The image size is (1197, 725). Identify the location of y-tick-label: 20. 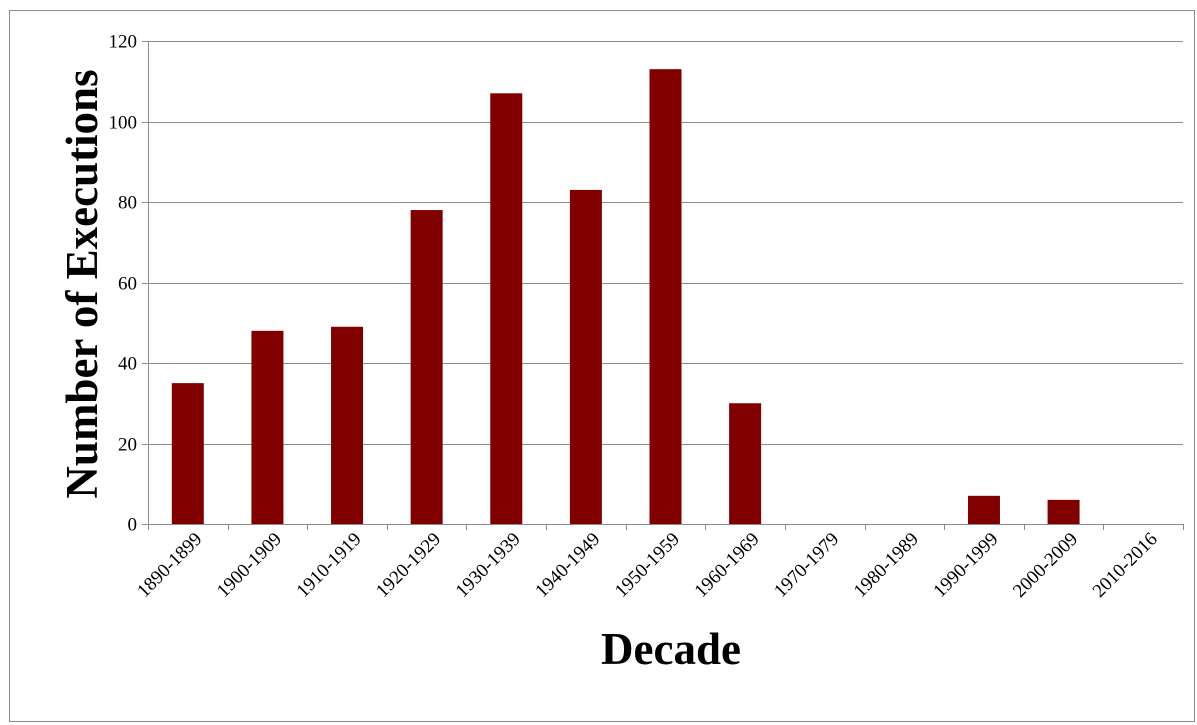
(127, 445).